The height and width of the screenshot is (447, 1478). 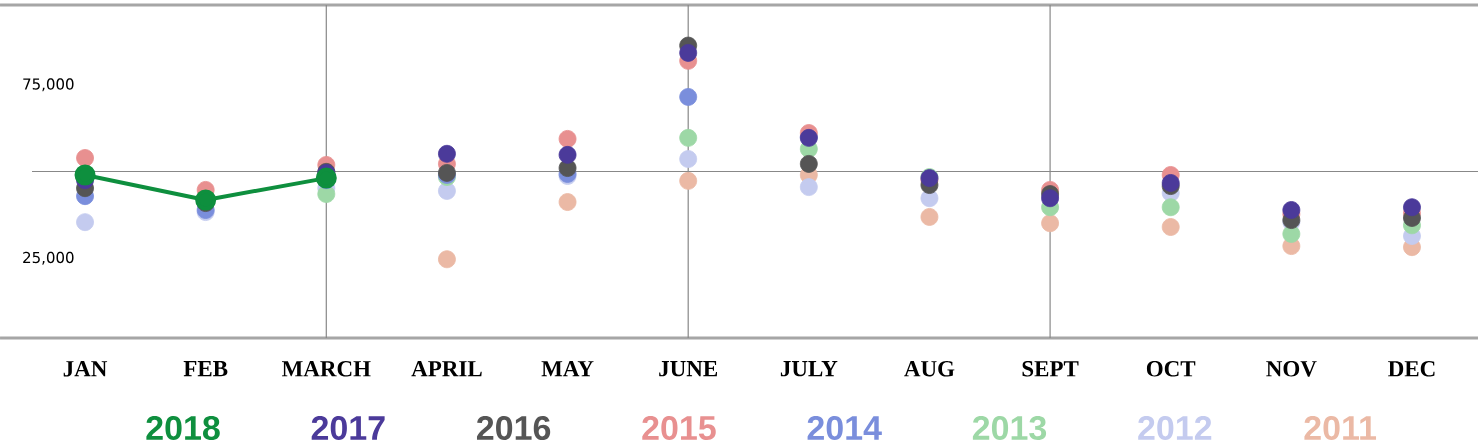 I want to click on x-tick-label: MARCH, so click(x=326, y=369).